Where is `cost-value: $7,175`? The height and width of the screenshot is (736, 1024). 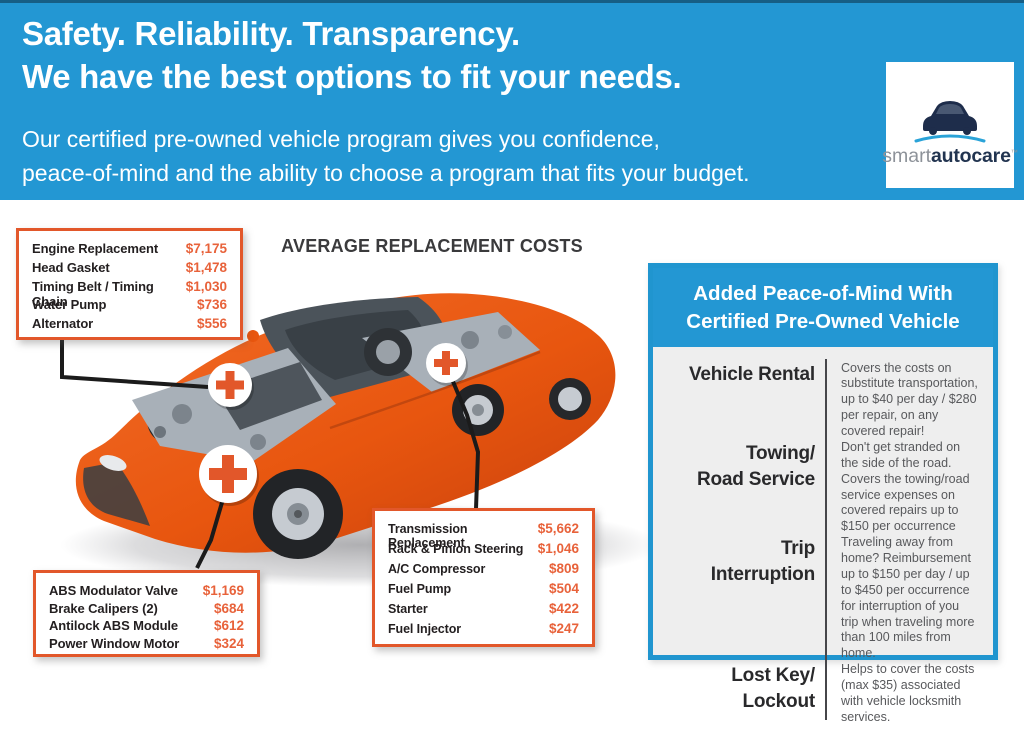 cost-value: $7,175 is located at coordinates (206, 248).